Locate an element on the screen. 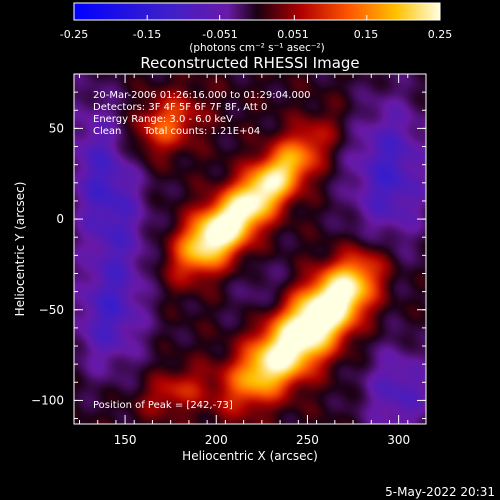 This screenshot has height=500, width=500. colorbar-gradient is located at coordinates (257, 11).